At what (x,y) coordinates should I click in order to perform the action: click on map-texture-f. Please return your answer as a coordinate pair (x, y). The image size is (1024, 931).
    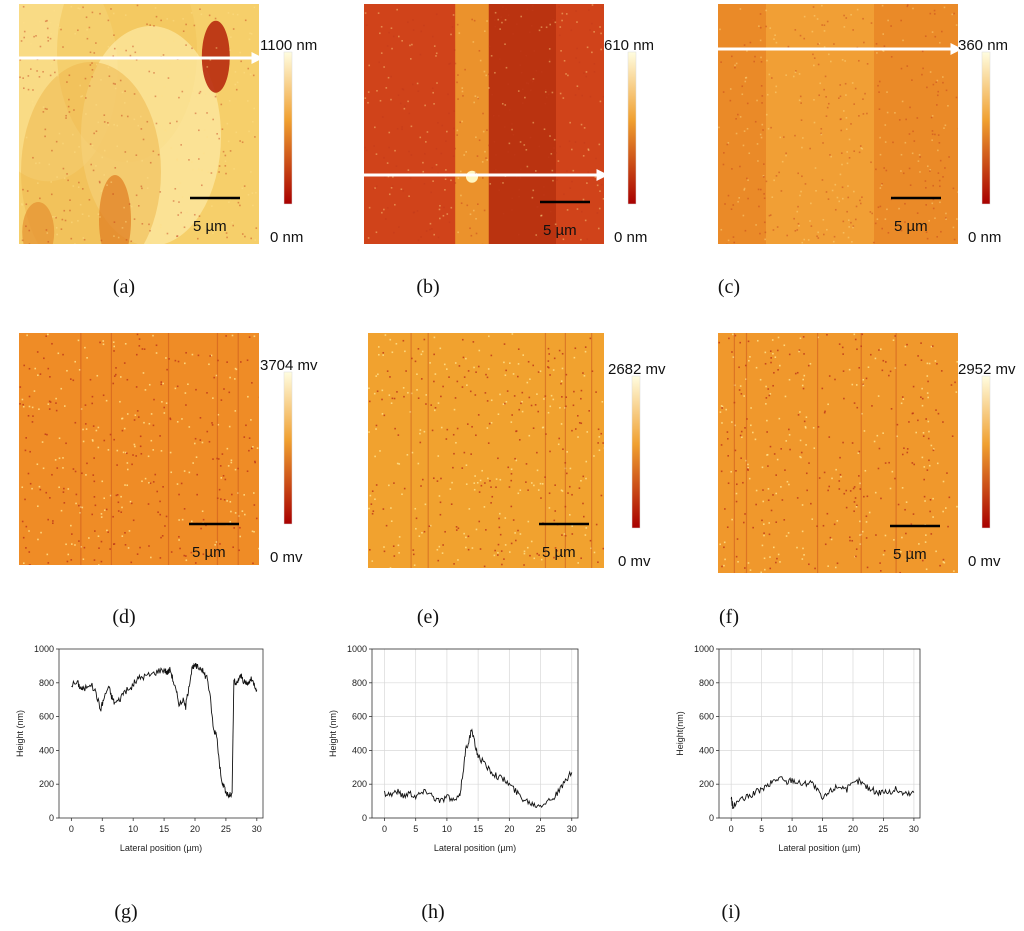
    Looking at the image, I should click on (838, 453).